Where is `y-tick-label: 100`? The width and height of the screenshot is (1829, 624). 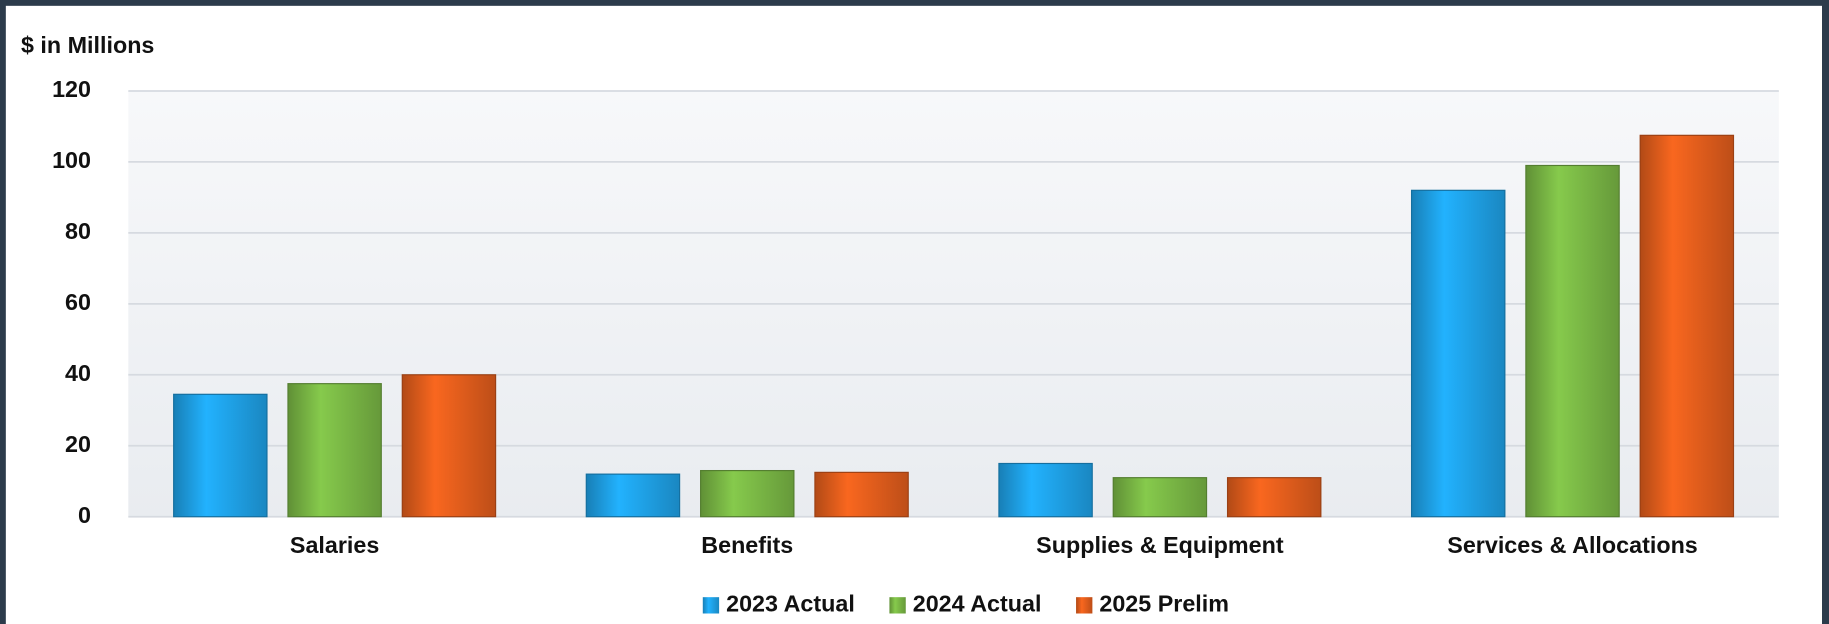 y-tick-label: 100 is located at coordinates (71, 160).